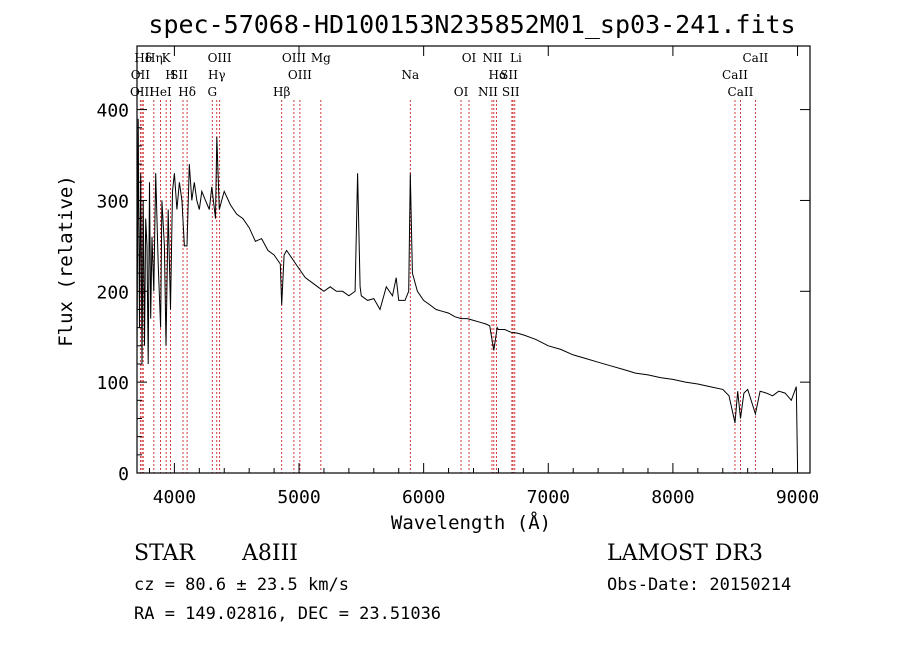 The width and height of the screenshot is (900, 649). I want to click on ra-dec-coordinates: RA = 149.02816, DEC = 23.51036, so click(287, 614).